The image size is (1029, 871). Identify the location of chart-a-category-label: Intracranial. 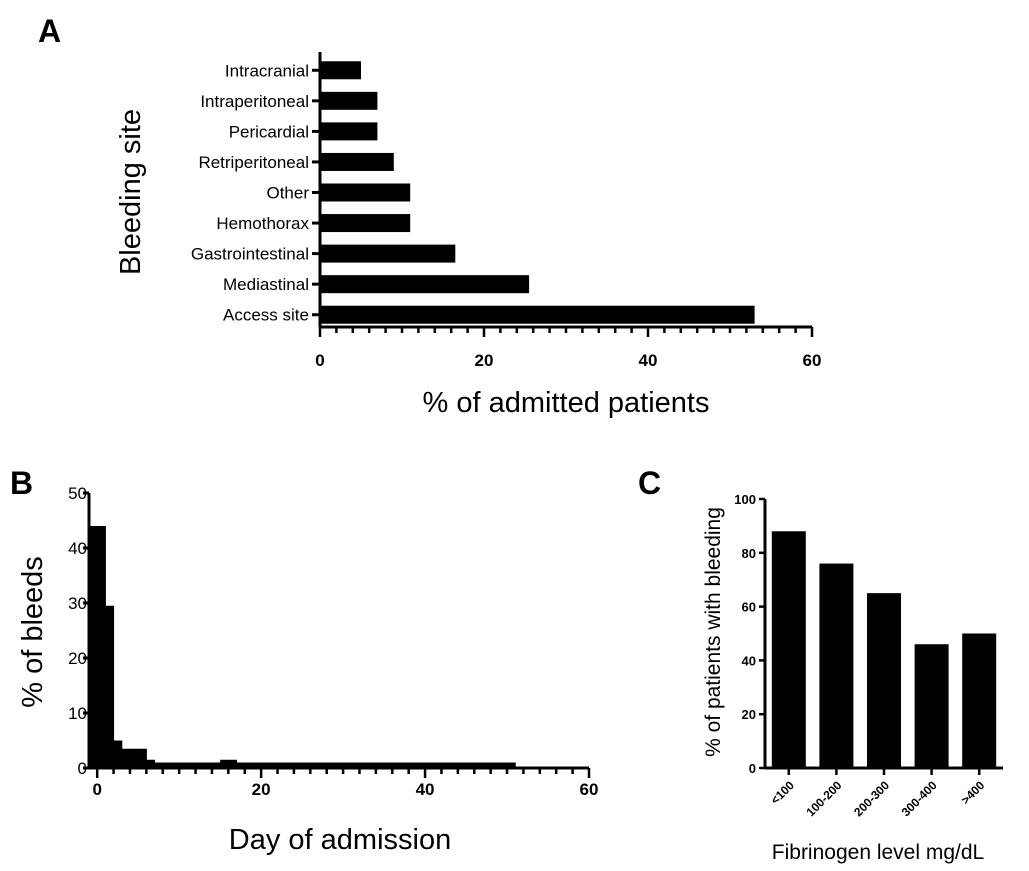
(267, 70).